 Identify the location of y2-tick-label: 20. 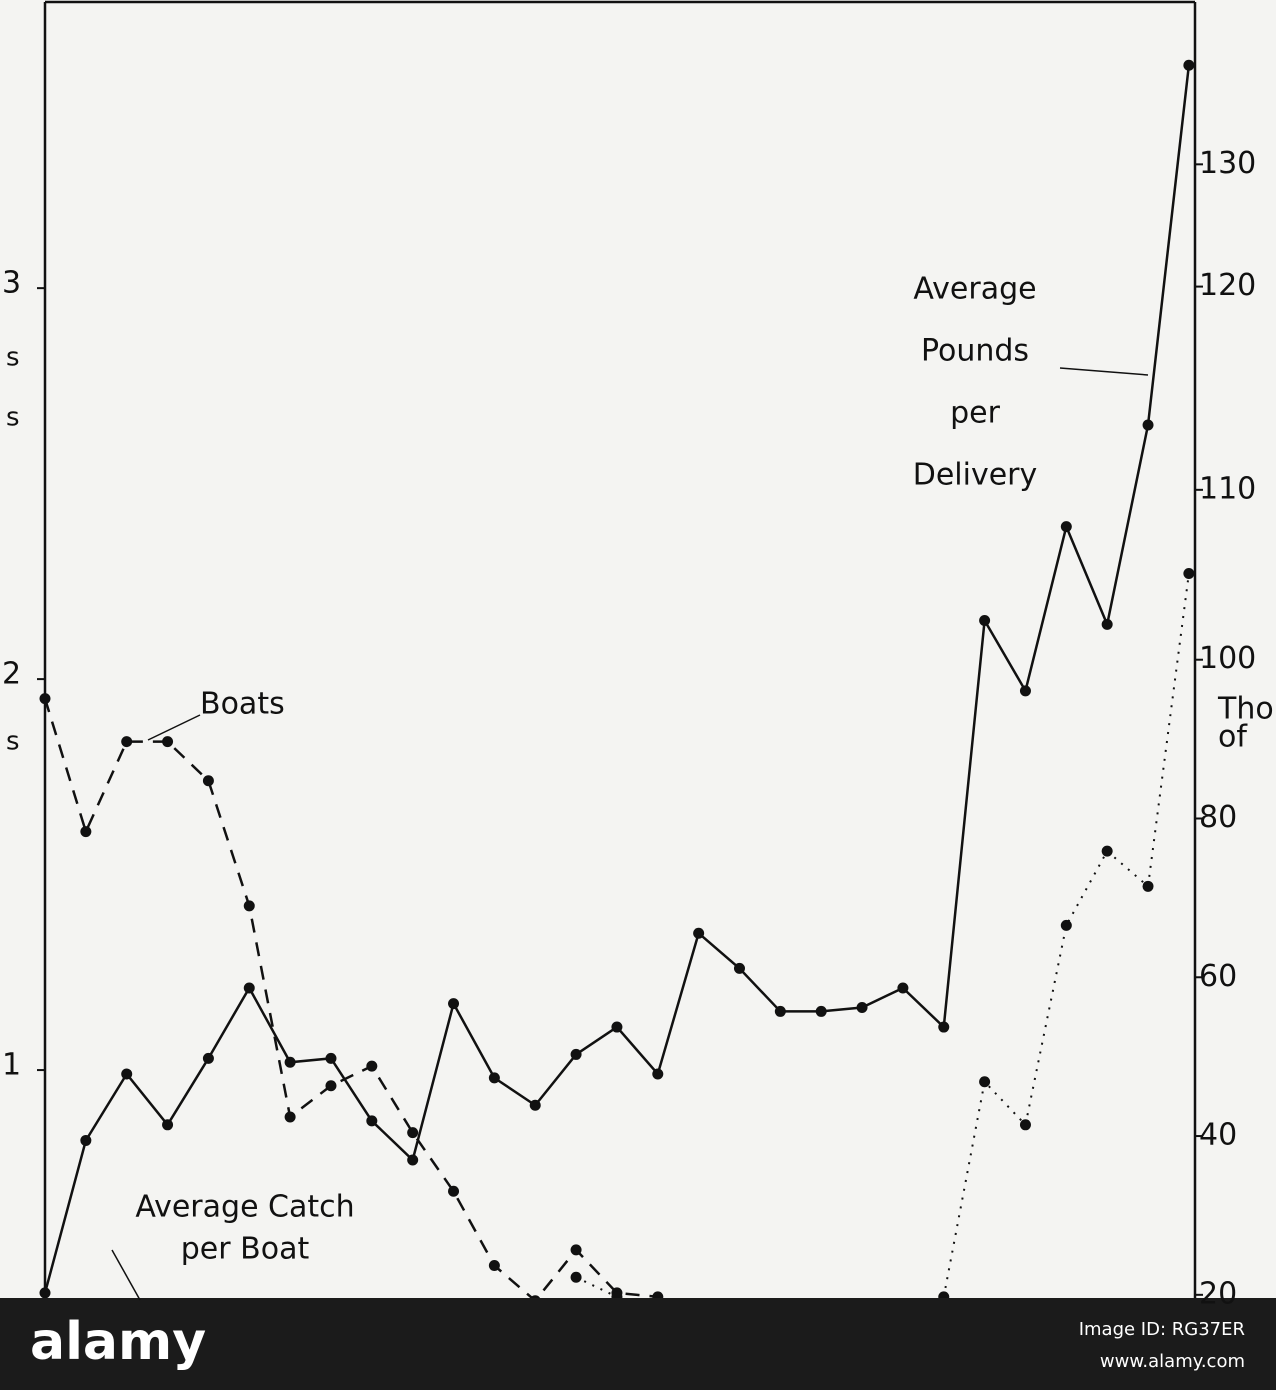
(1218, 1293).